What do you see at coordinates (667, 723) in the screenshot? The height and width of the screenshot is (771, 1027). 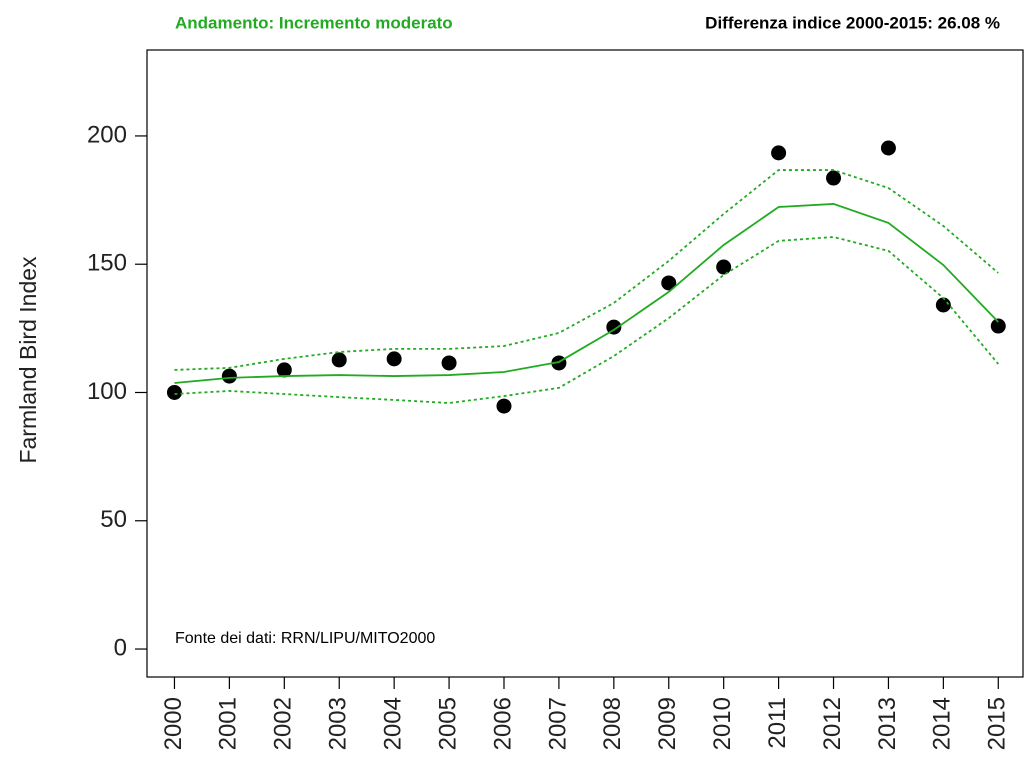 I see `x-tick-label: 2009` at bounding box center [667, 723].